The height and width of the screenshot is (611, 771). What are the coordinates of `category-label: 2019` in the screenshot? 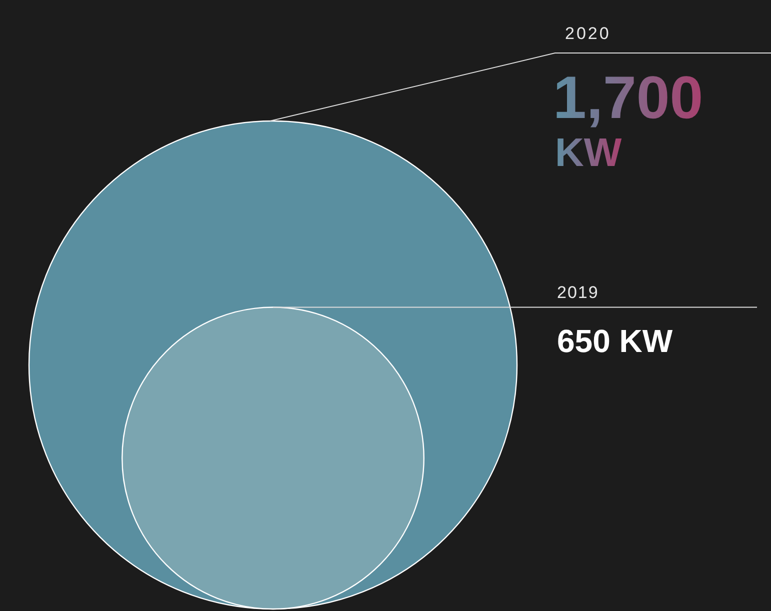 It's located at (578, 292).